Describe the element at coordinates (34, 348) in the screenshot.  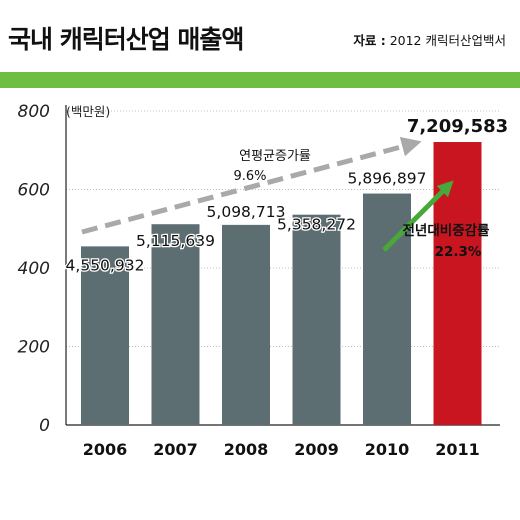
I see `y-tick-label: 200` at that location.